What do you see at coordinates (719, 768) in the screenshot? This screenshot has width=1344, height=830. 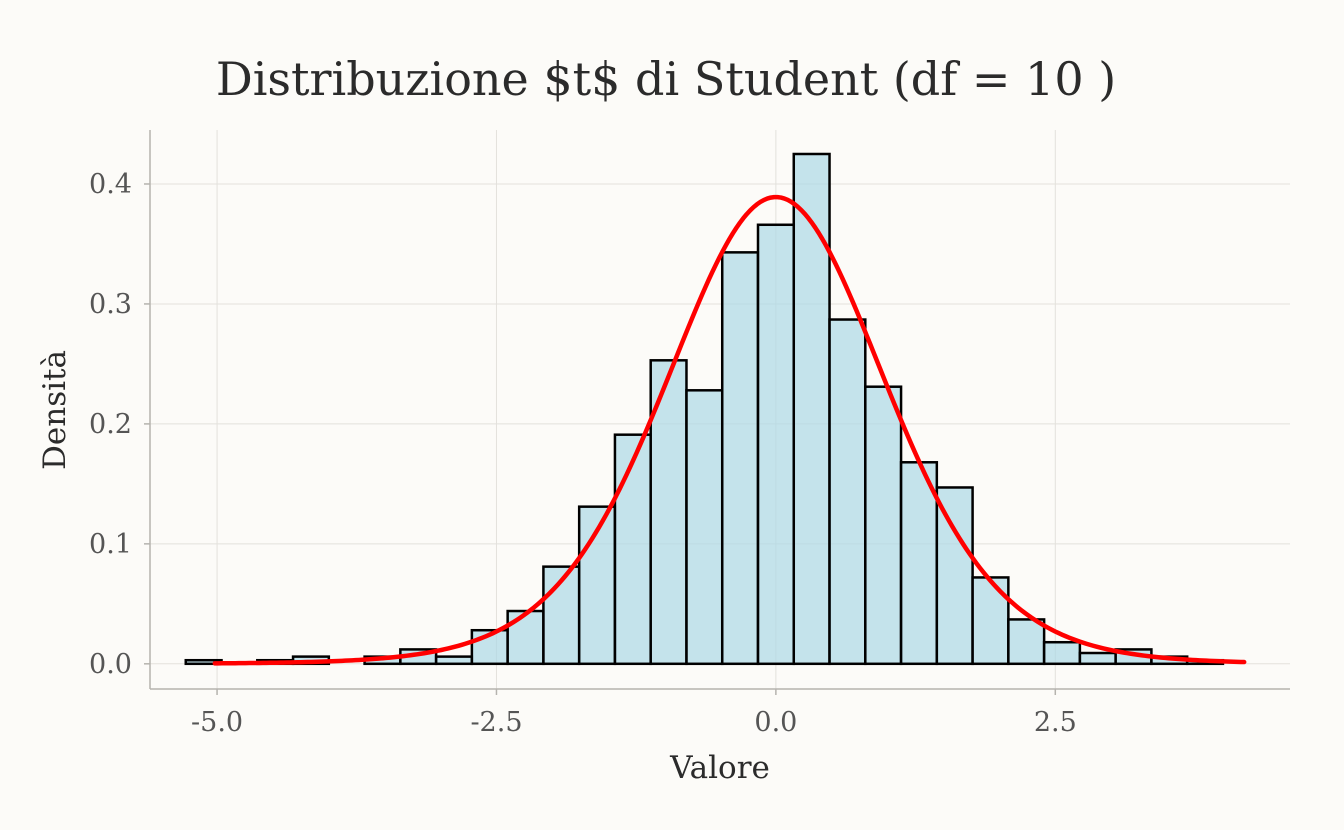 I see `x-axis-title: Valore` at bounding box center [719, 768].